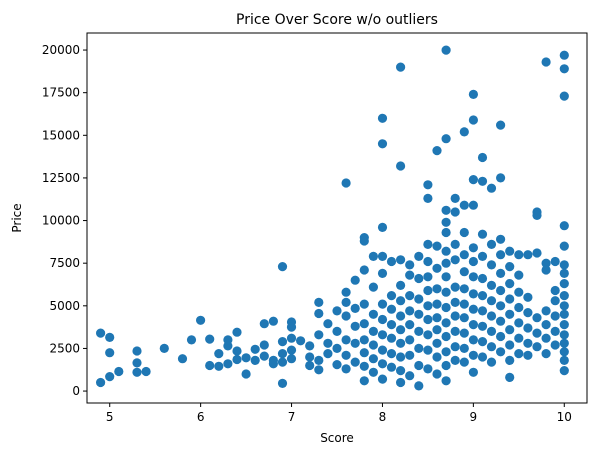 The image size is (589, 455). What do you see at coordinates (201, 417) in the screenshot?
I see `x-tick-label: 6` at bounding box center [201, 417].